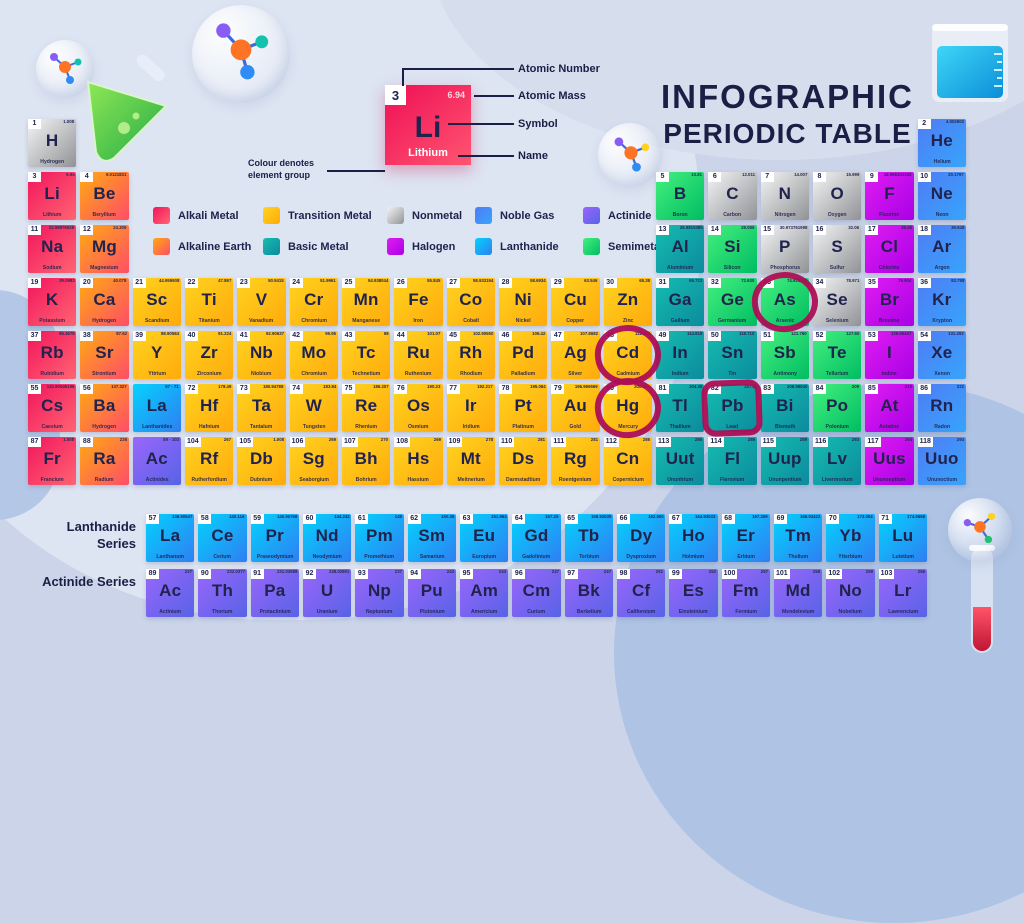 Image resolution: width=1024 pixels, height=923 pixels. Describe the element at coordinates (693, 590) in the screenshot. I see `element-symbol: Es` at that location.